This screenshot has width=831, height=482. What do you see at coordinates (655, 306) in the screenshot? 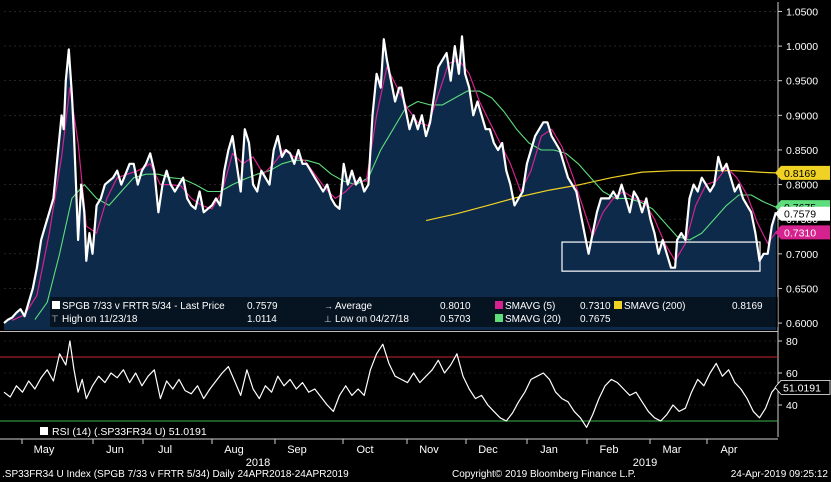
I see `legend-label: SMAVG (200)` at bounding box center [655, 306].